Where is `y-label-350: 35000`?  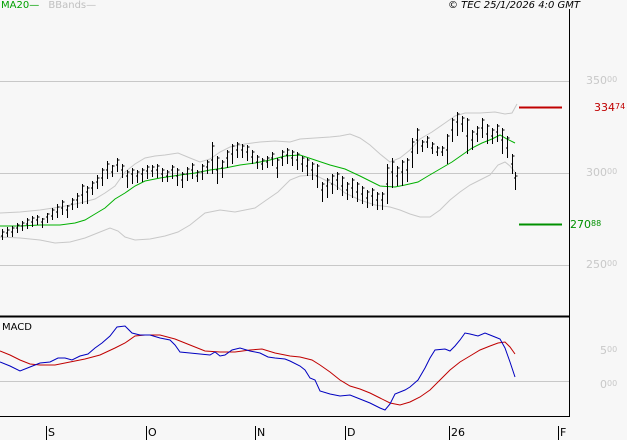
y-label-350: 35000 is located at coordinates (602, 80).